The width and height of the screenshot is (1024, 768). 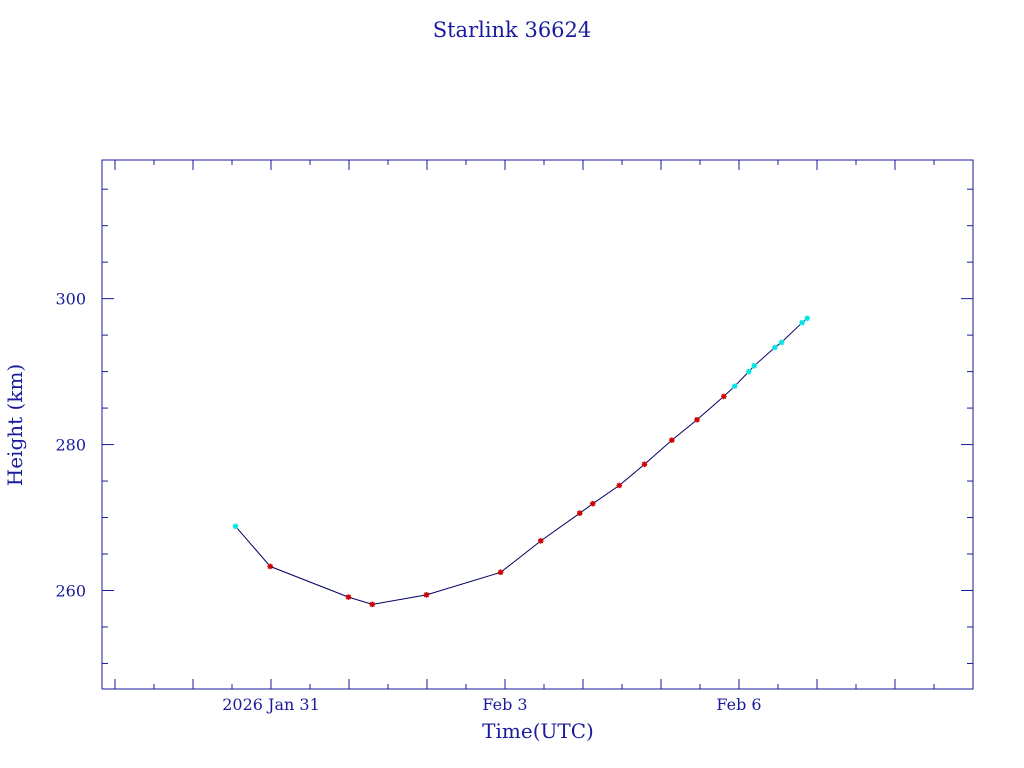 What do you see at coordinates (504, 704) in the screenshot?
I see `x-tick-label: Feb 3` at bounding box center [504, 704].